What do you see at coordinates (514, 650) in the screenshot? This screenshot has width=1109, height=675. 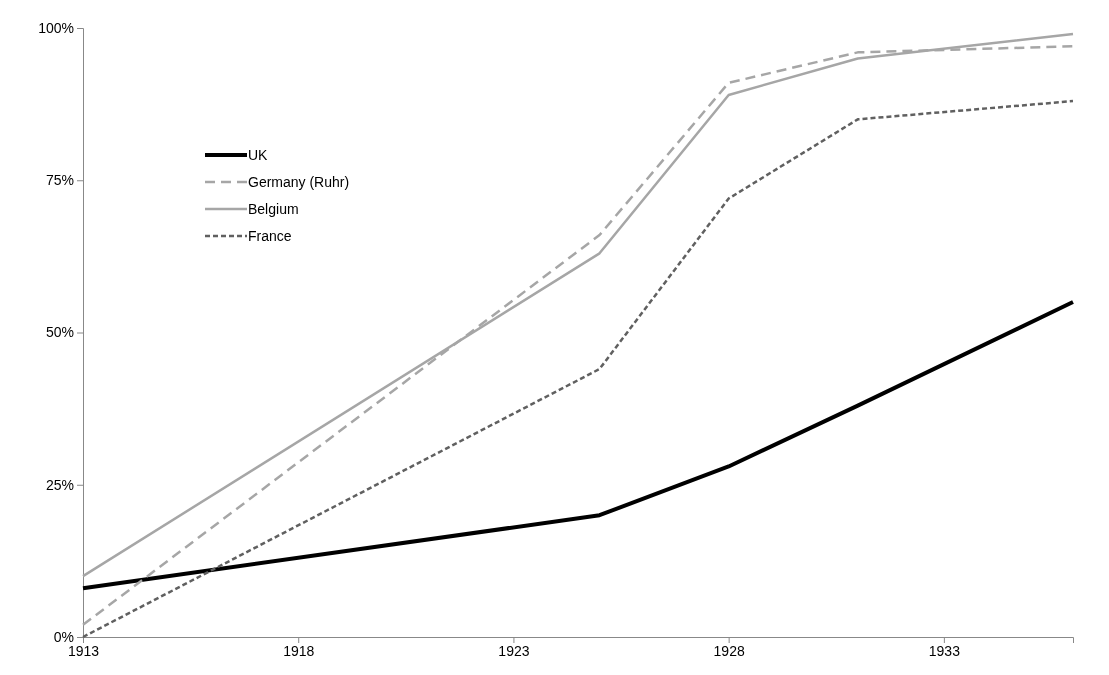 I see `x-tick-label: 1923` at bounding box center [514, 650].